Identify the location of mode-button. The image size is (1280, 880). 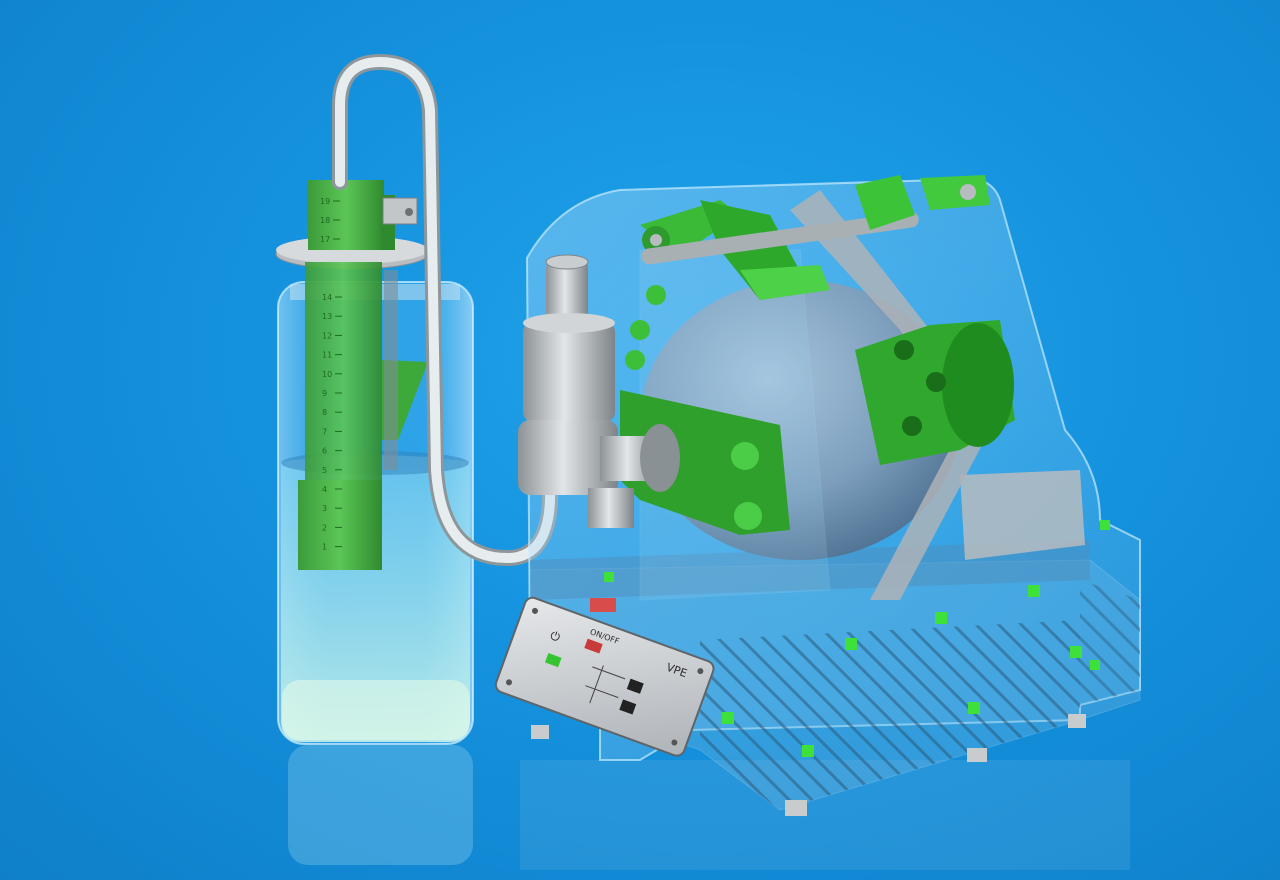
(553, 660).